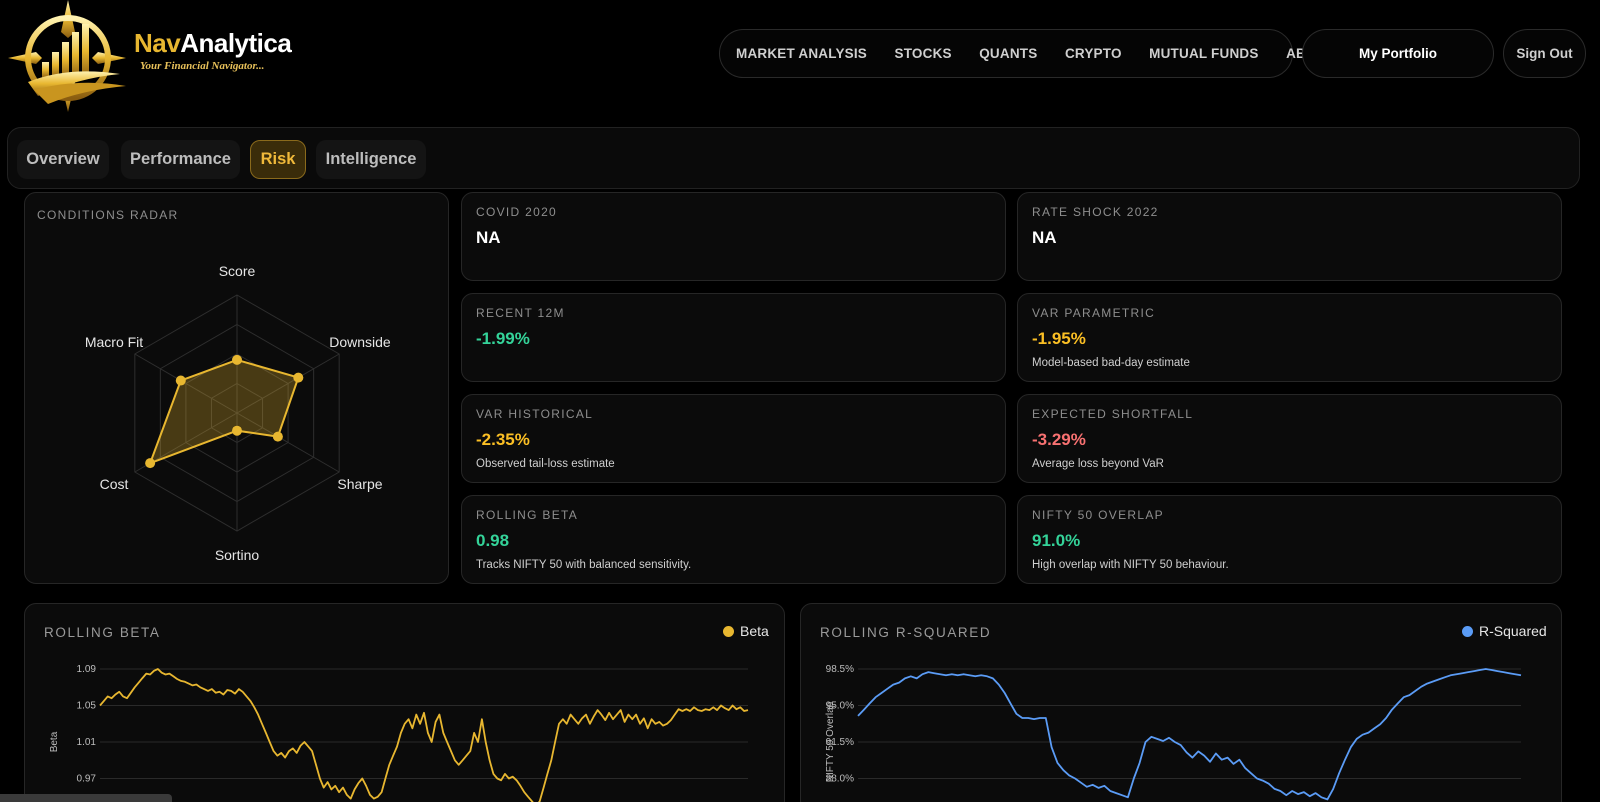 Image resolution: width=1600 pixels, height=802 pixels. What do you see at coordinates (1111, 363) in the screenshot?
I see `var-parametric-description: Model-based bad-day estimate` at bounding box center [1111, 363].